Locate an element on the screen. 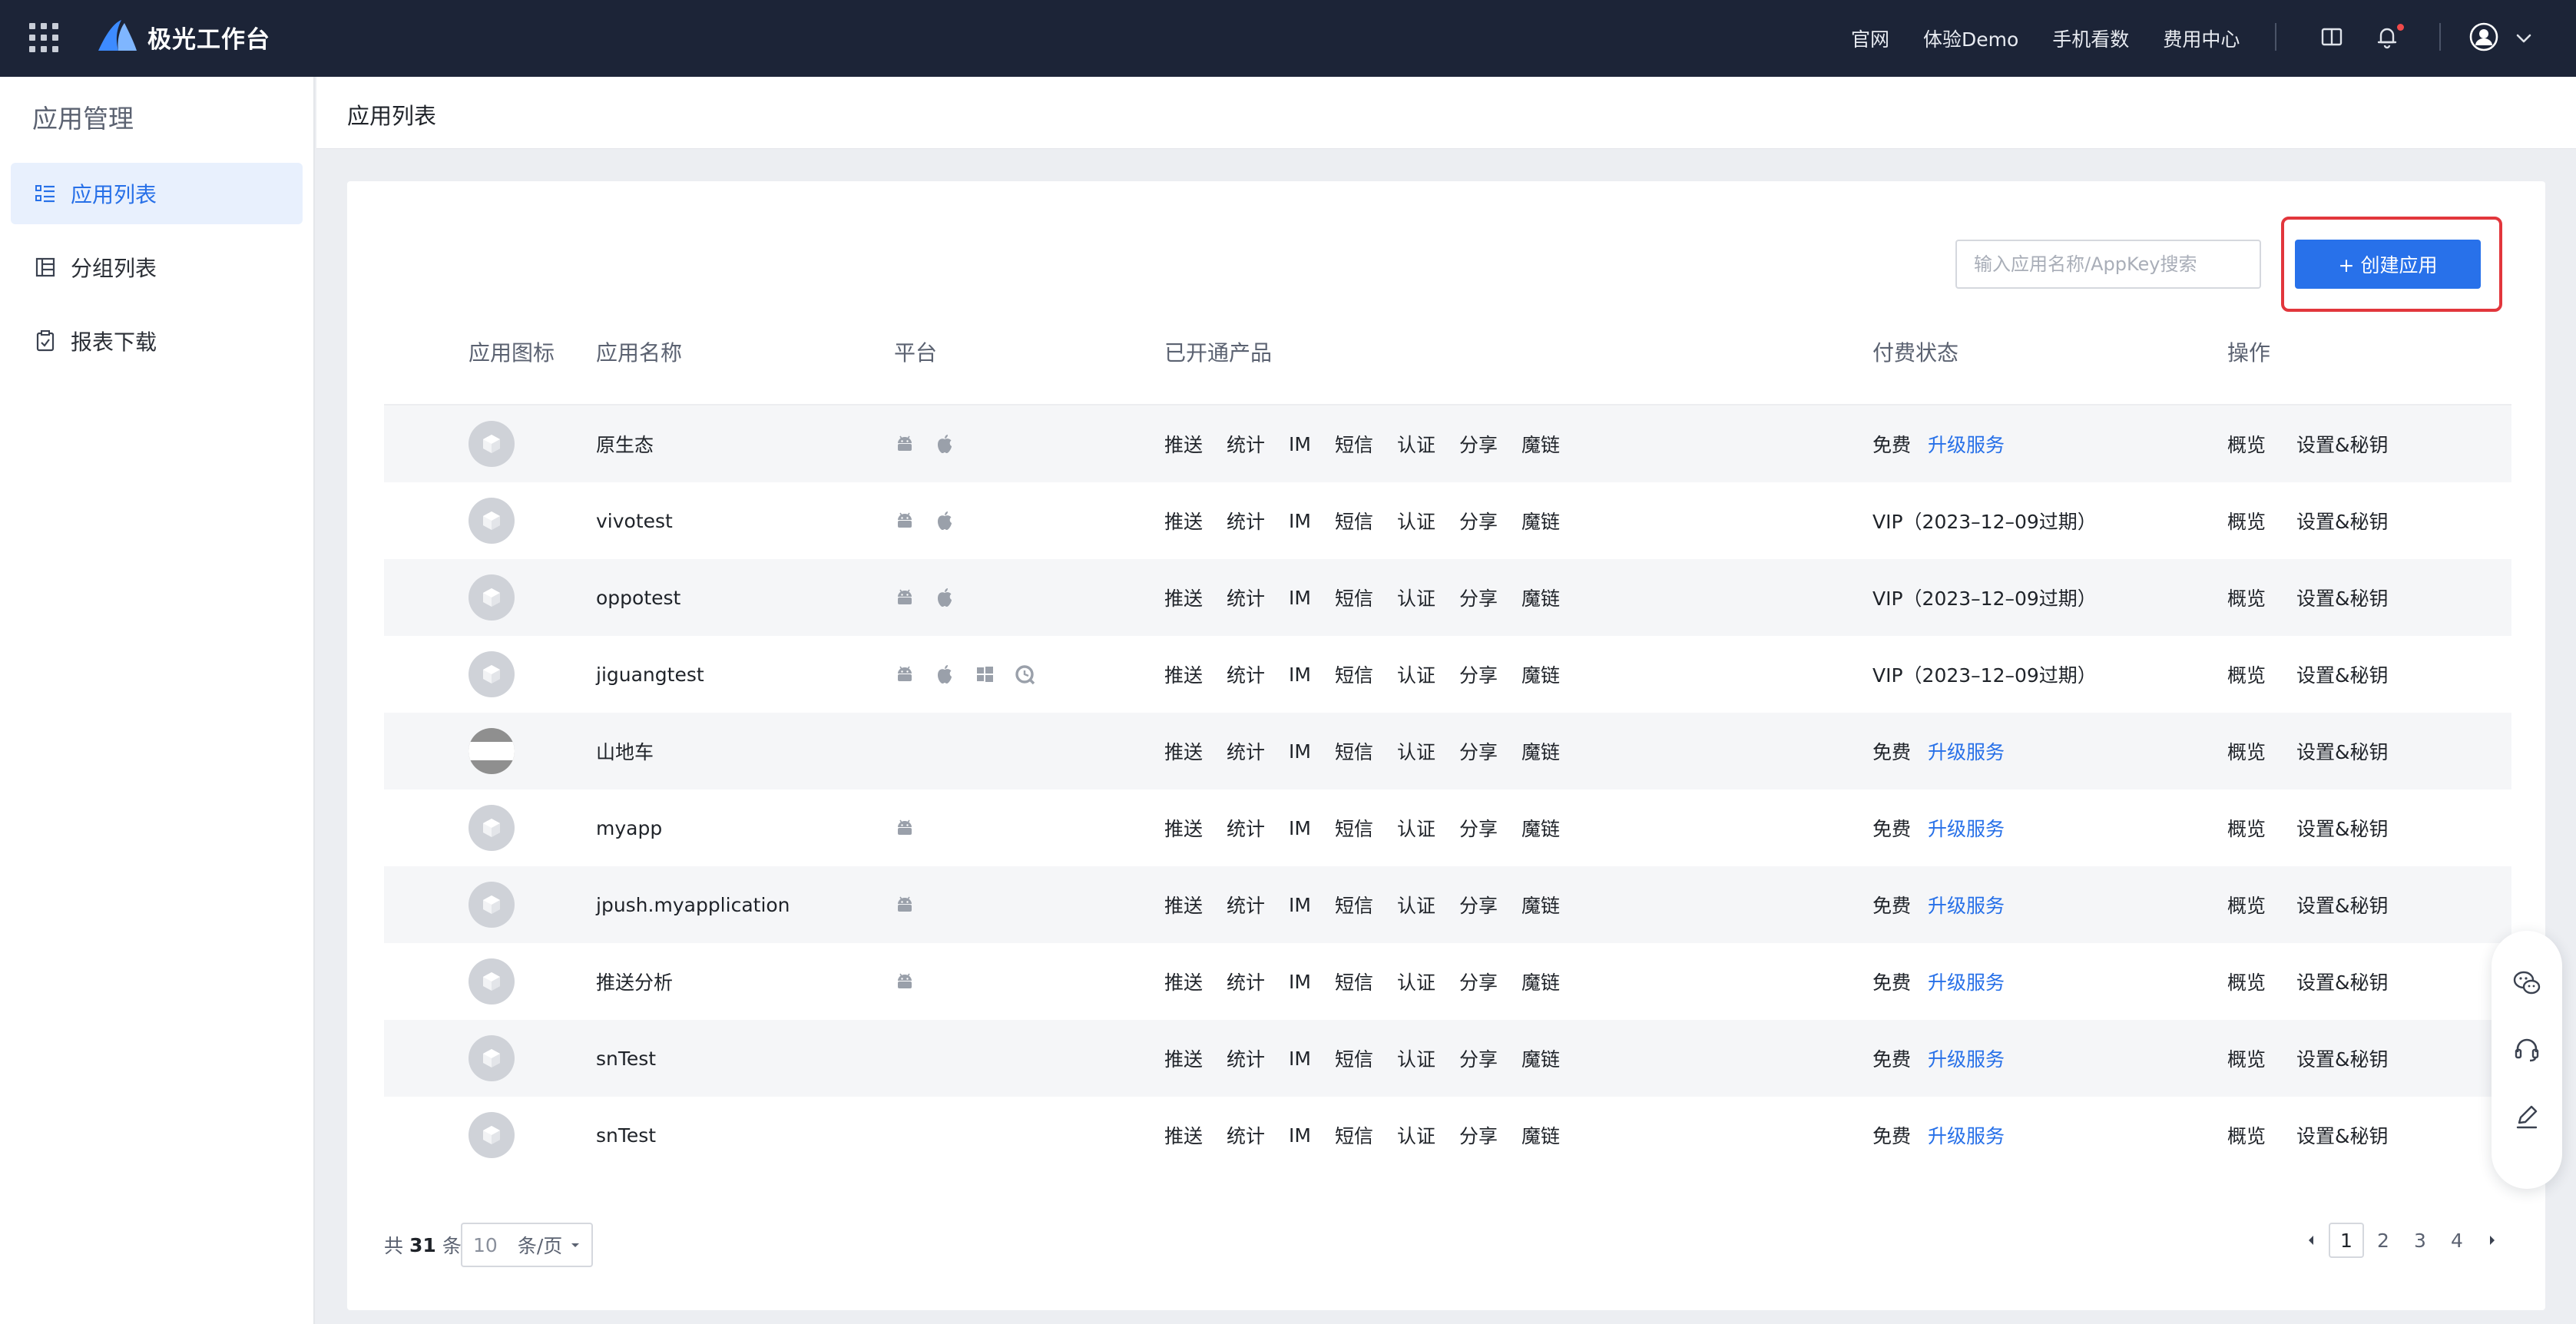  headset-icon is located at coordinates (2526, 1049).